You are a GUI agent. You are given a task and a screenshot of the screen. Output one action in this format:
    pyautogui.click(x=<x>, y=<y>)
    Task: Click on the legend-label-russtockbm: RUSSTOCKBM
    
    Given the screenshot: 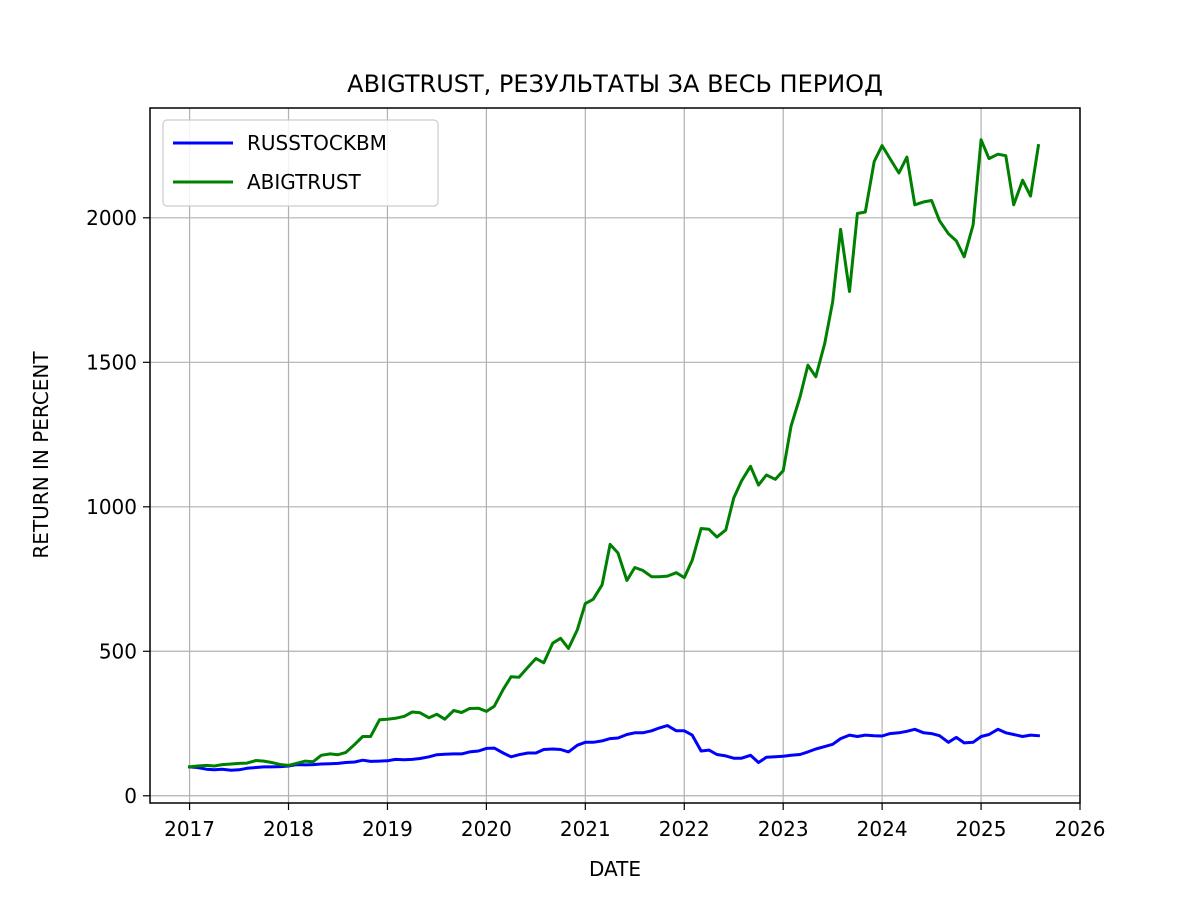 What is the action you would take?
    pyautogui.click(x=317, y=143)
    